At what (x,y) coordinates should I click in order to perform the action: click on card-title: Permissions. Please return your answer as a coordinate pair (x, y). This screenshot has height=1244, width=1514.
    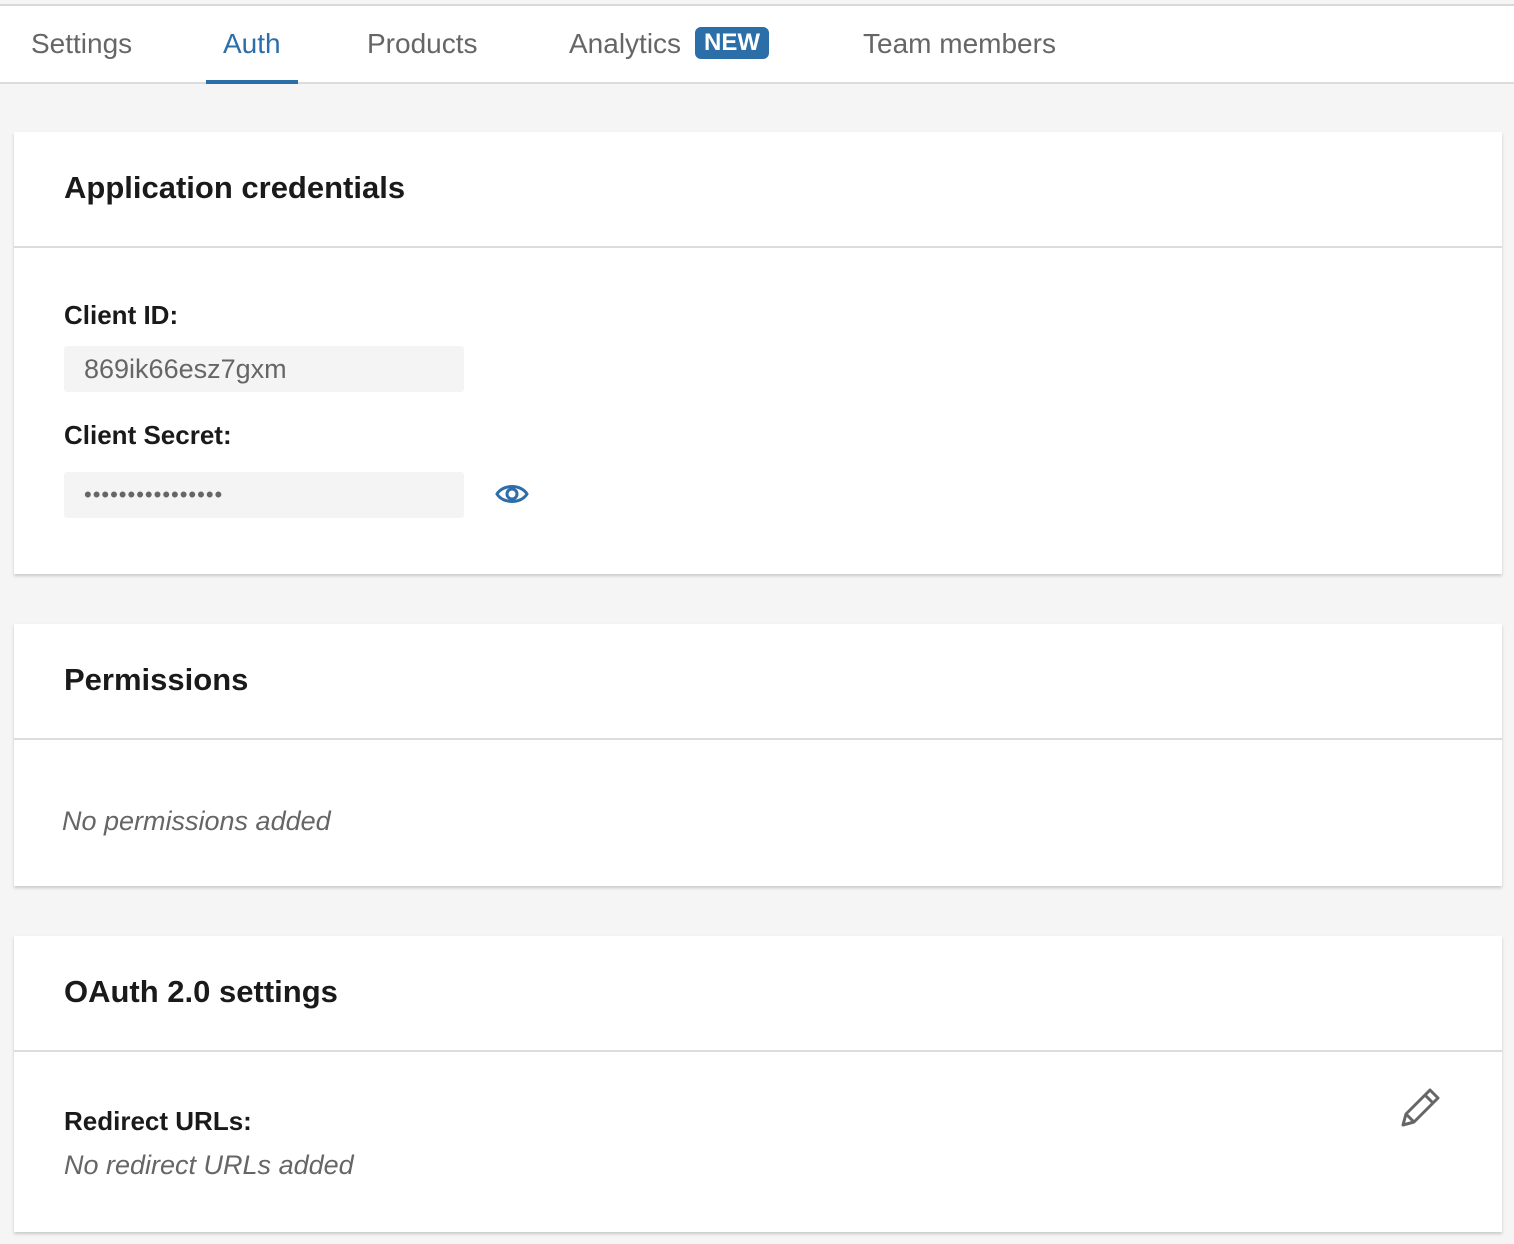
    Looking at the image, I should click on (156, 679).